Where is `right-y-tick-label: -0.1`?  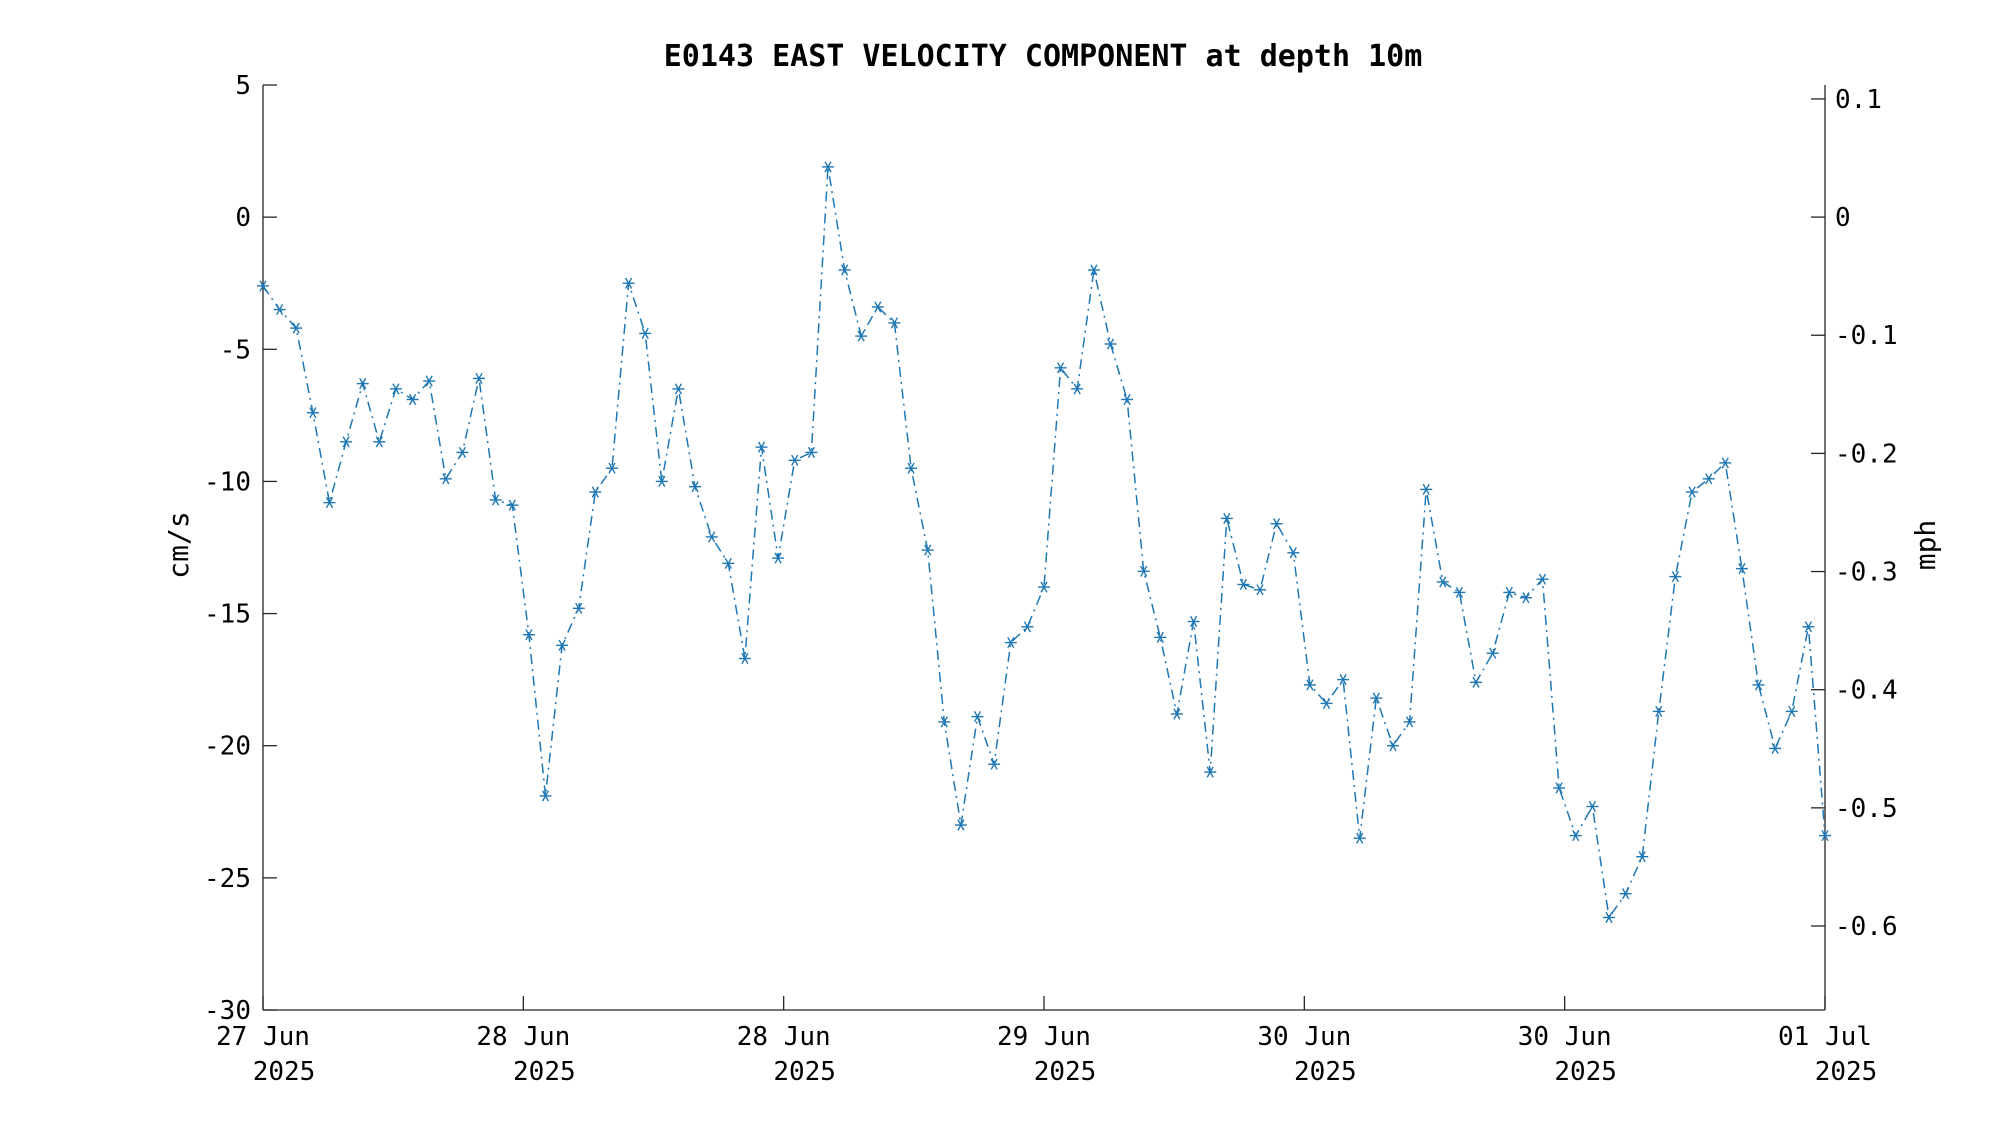 right-y-tick-label: -0.1 is located at coordinates (1866, 336).